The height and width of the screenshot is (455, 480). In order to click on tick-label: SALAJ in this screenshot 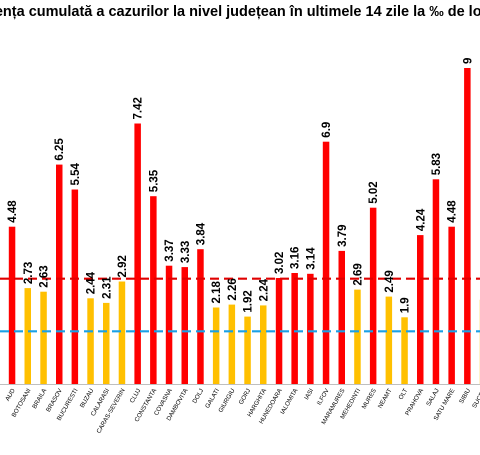, I will do `click(433, 398)`.